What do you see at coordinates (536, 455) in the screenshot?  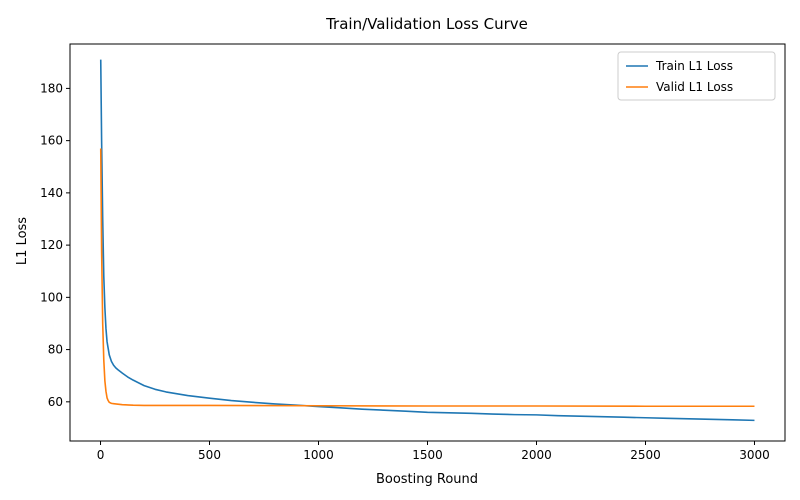 I see `x-tick-label: 2000` at bounding box center [536, 455].